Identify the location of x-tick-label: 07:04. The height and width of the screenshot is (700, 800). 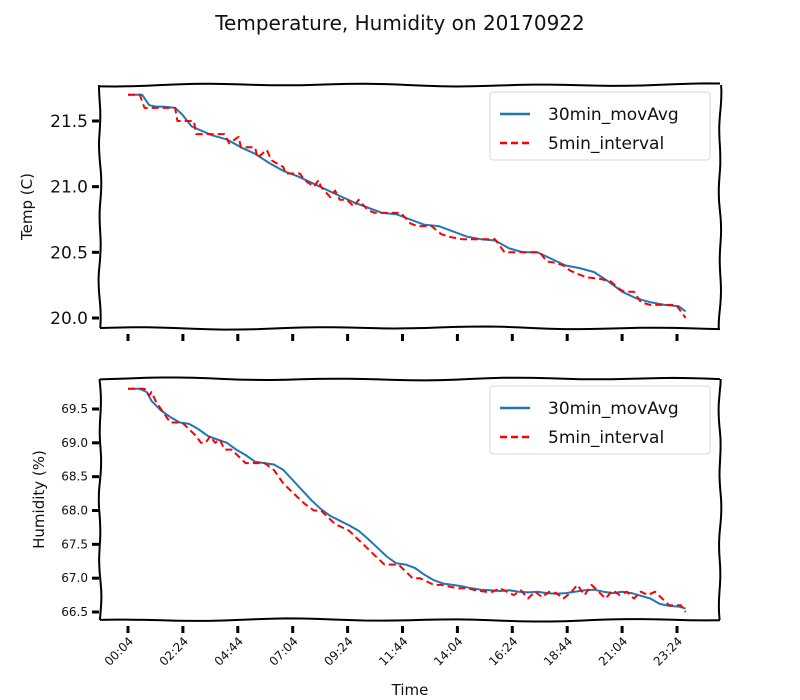
(283, 651).